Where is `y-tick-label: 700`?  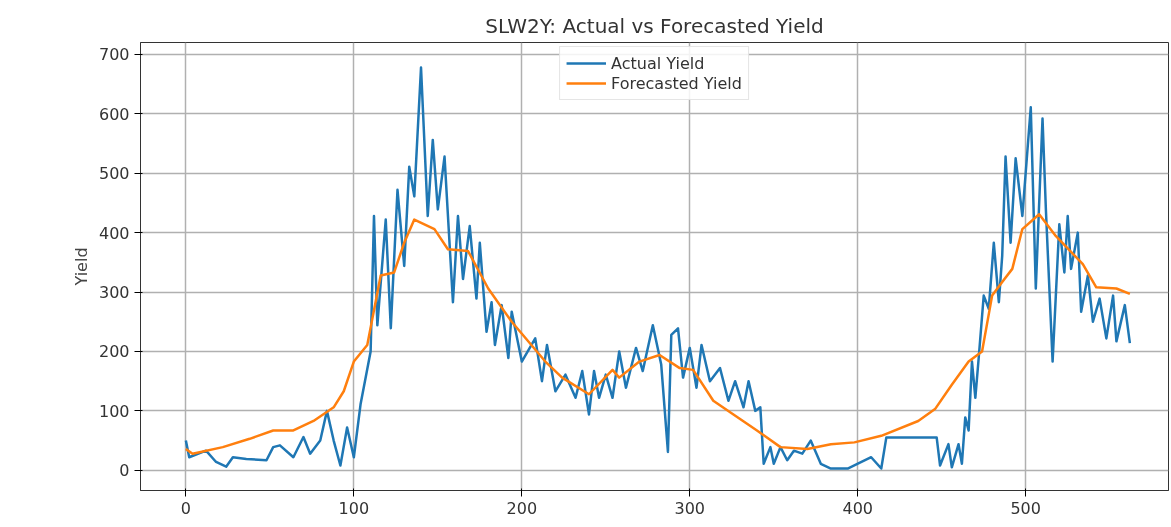 y-tick-label: 700 is located at coordinates (114, 55).